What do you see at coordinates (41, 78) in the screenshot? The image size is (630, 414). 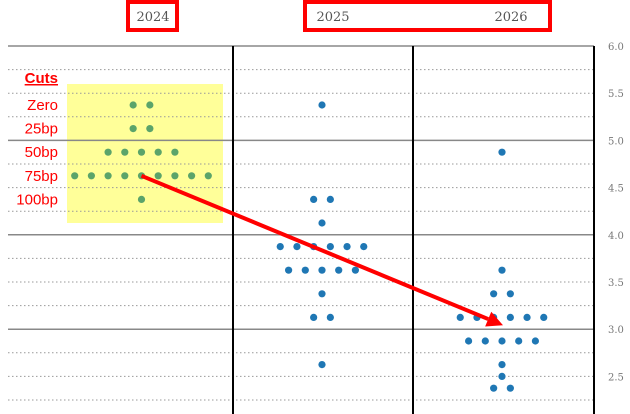 I see `cuts-title: Cuts` at bounding box center [41, 78].